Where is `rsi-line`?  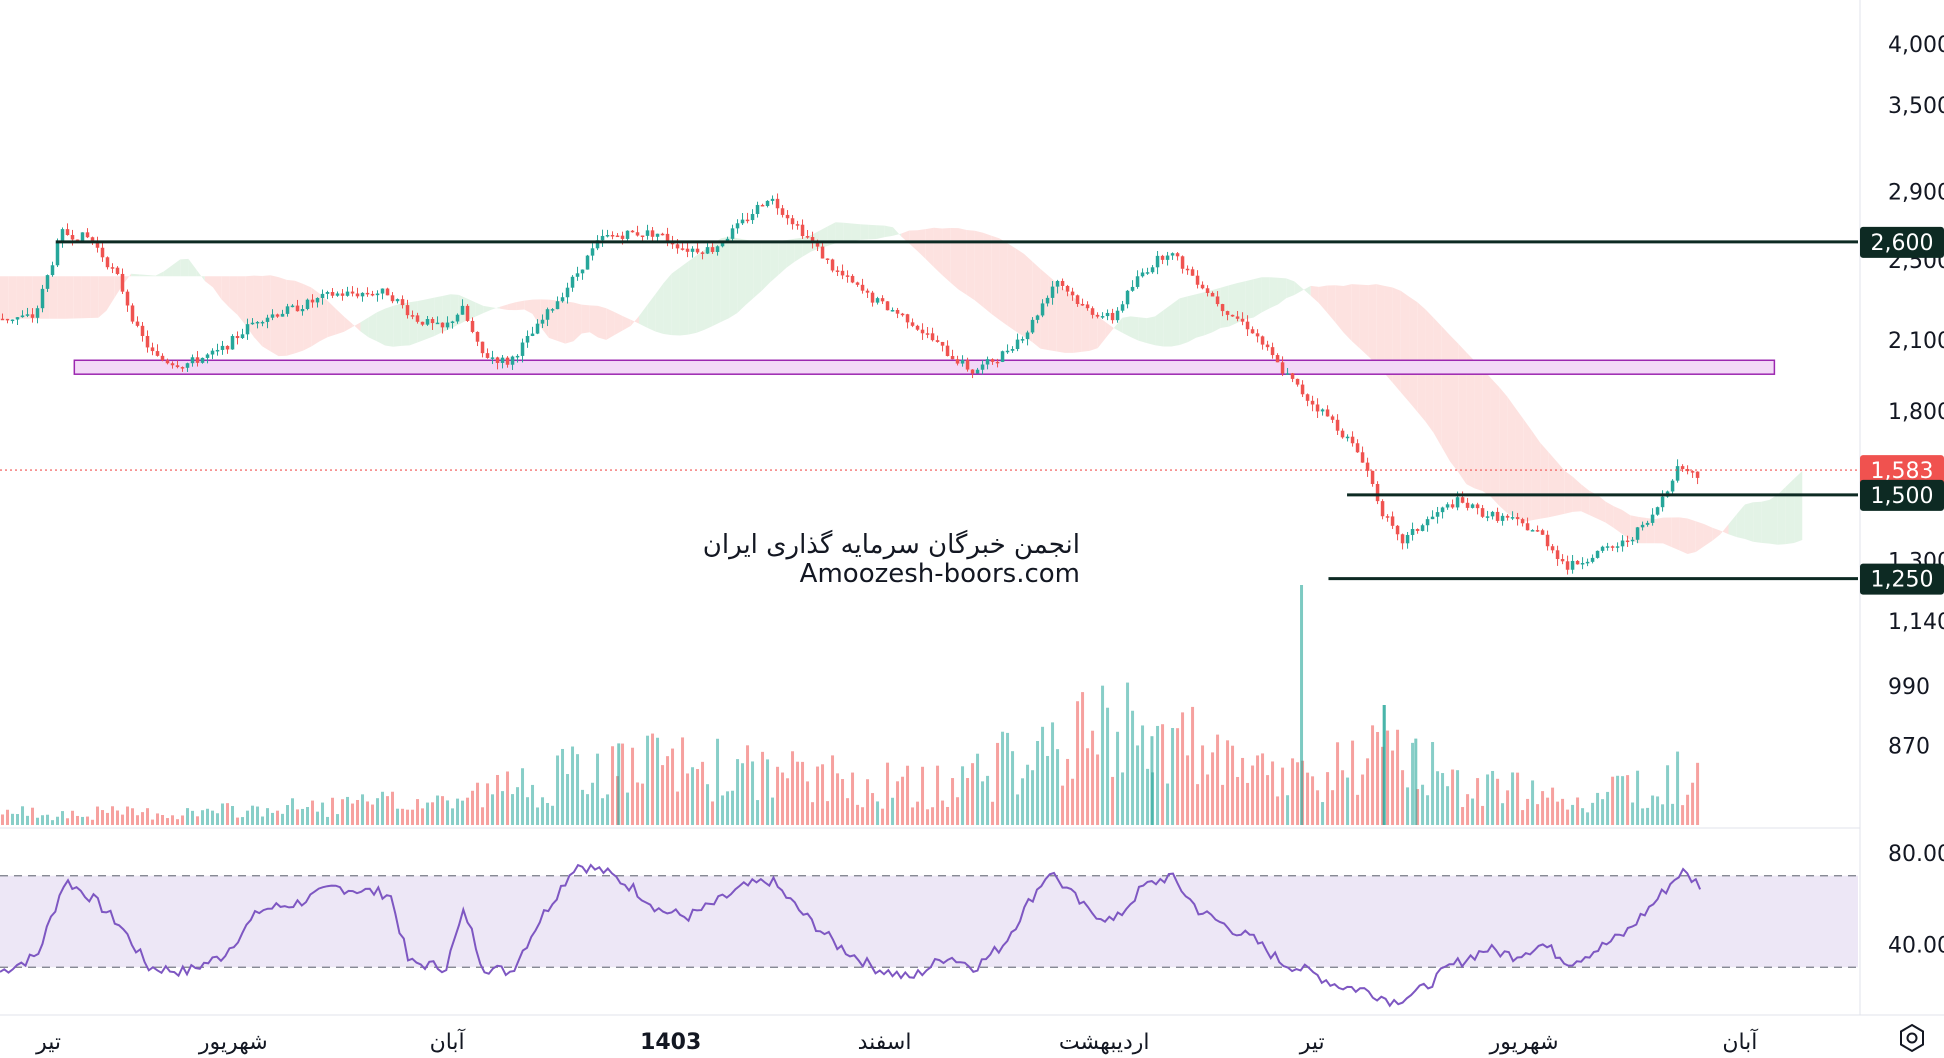 rsi-line is located at coordinates (851, 935).